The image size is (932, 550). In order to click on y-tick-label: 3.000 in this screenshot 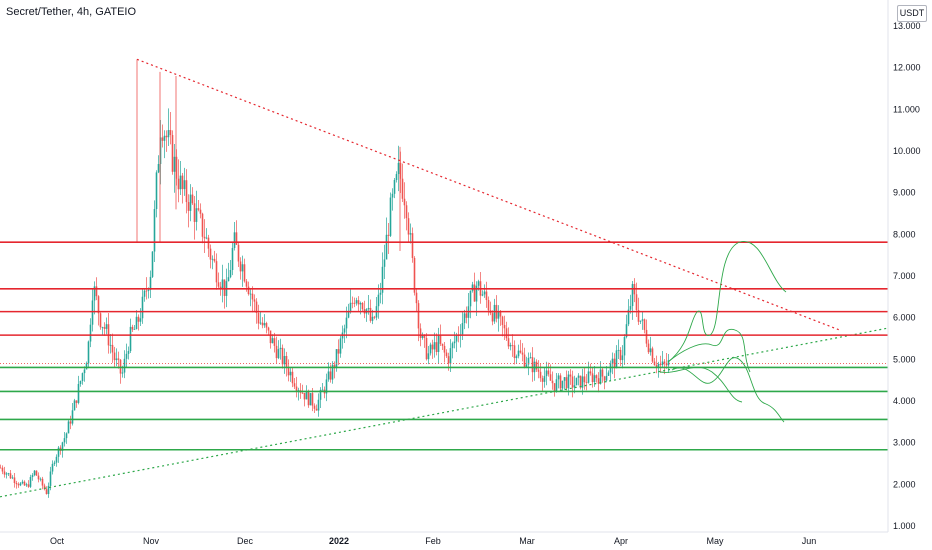, I will do `click(904, 443)`.